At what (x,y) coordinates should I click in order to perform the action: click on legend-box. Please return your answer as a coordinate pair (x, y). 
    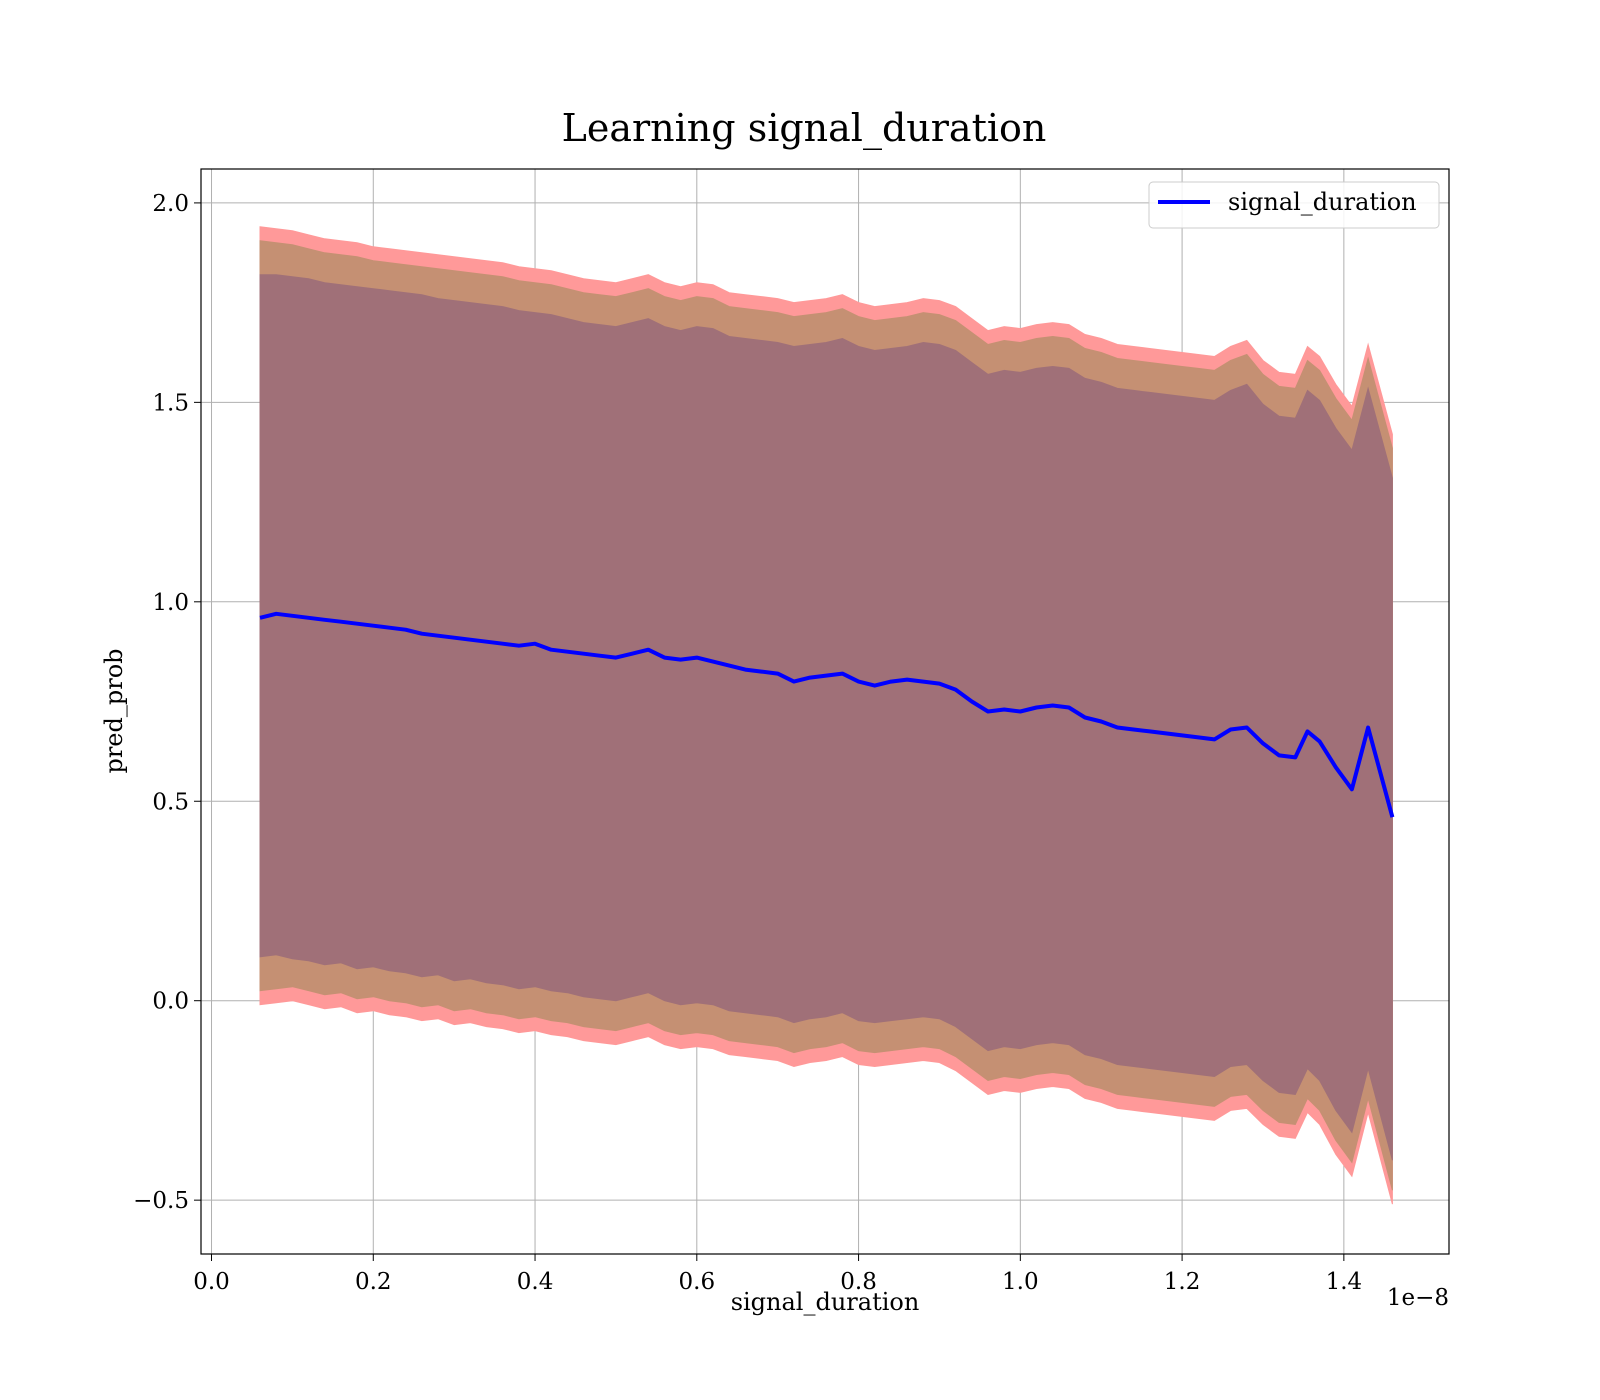
    Looking at the image, I should click on (1294, 205).